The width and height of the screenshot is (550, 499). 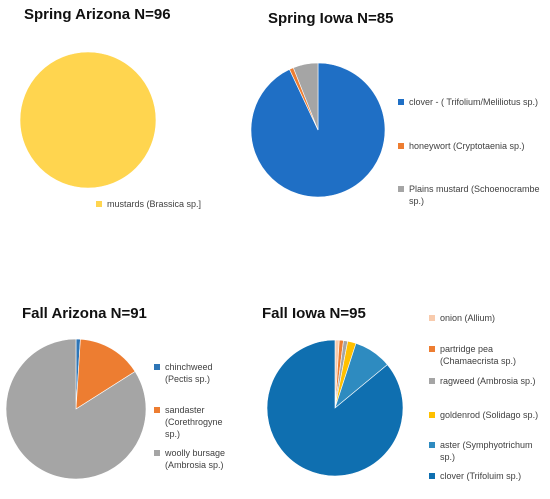 I want to click on legend-item: ragweed (Ambrosia sp.), so click(x=486, y=381).